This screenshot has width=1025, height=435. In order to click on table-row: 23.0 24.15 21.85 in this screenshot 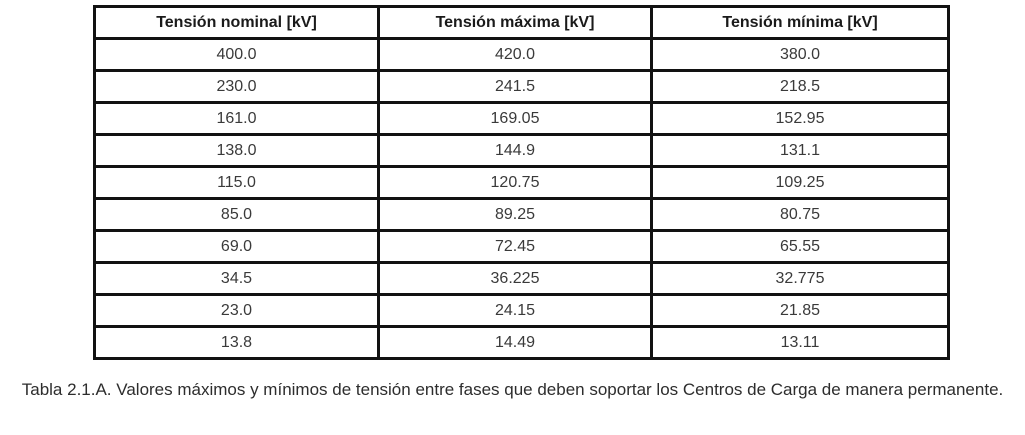, I will do `click(521, 310)`.